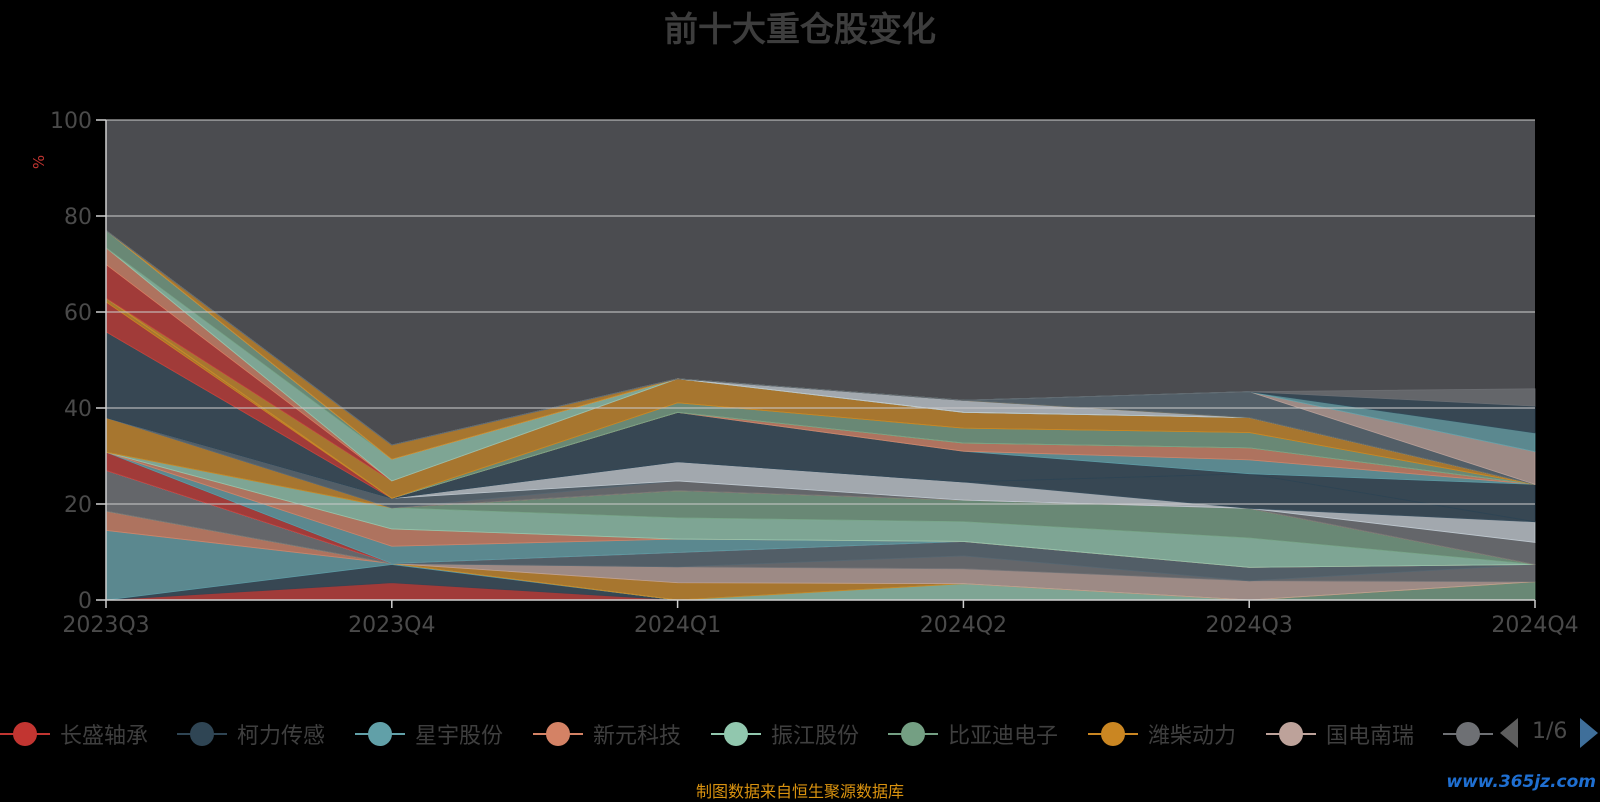 This screenshot has width=1600, height=802. What do you see at coordinates (1192, 736) in the screenshot?
I see `legend-label: 潍柴动力` at bounding box center [1192, 736].